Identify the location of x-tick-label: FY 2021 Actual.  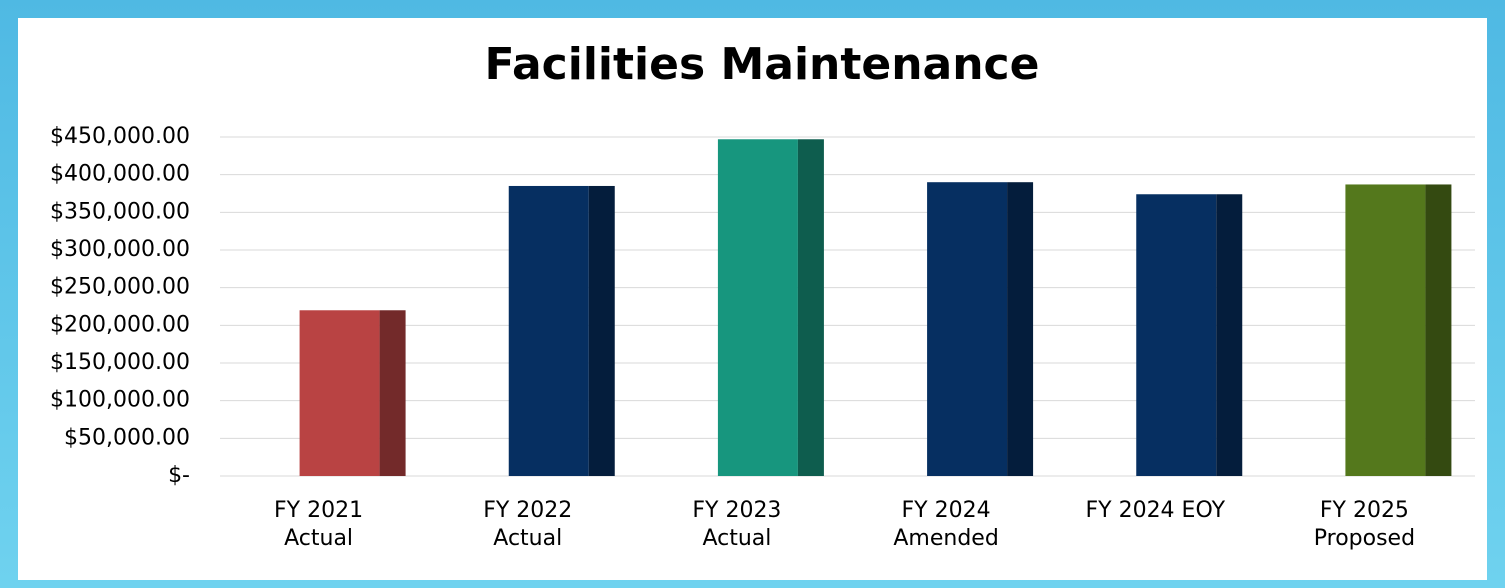
(319, 524).